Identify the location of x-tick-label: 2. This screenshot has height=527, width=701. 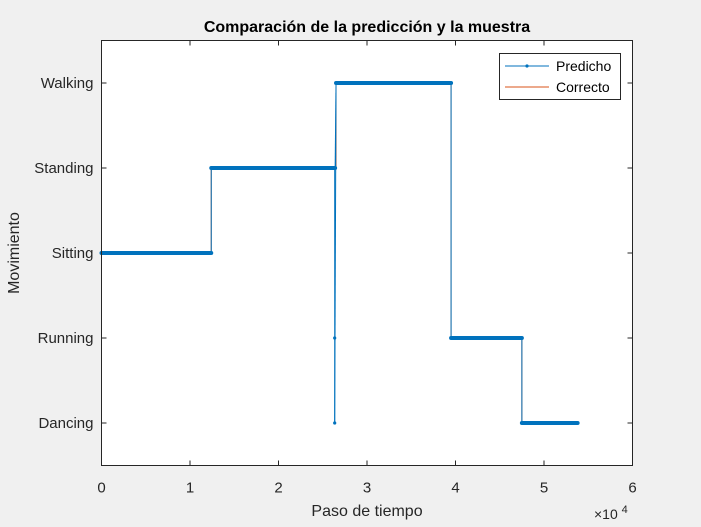
(278, 488).